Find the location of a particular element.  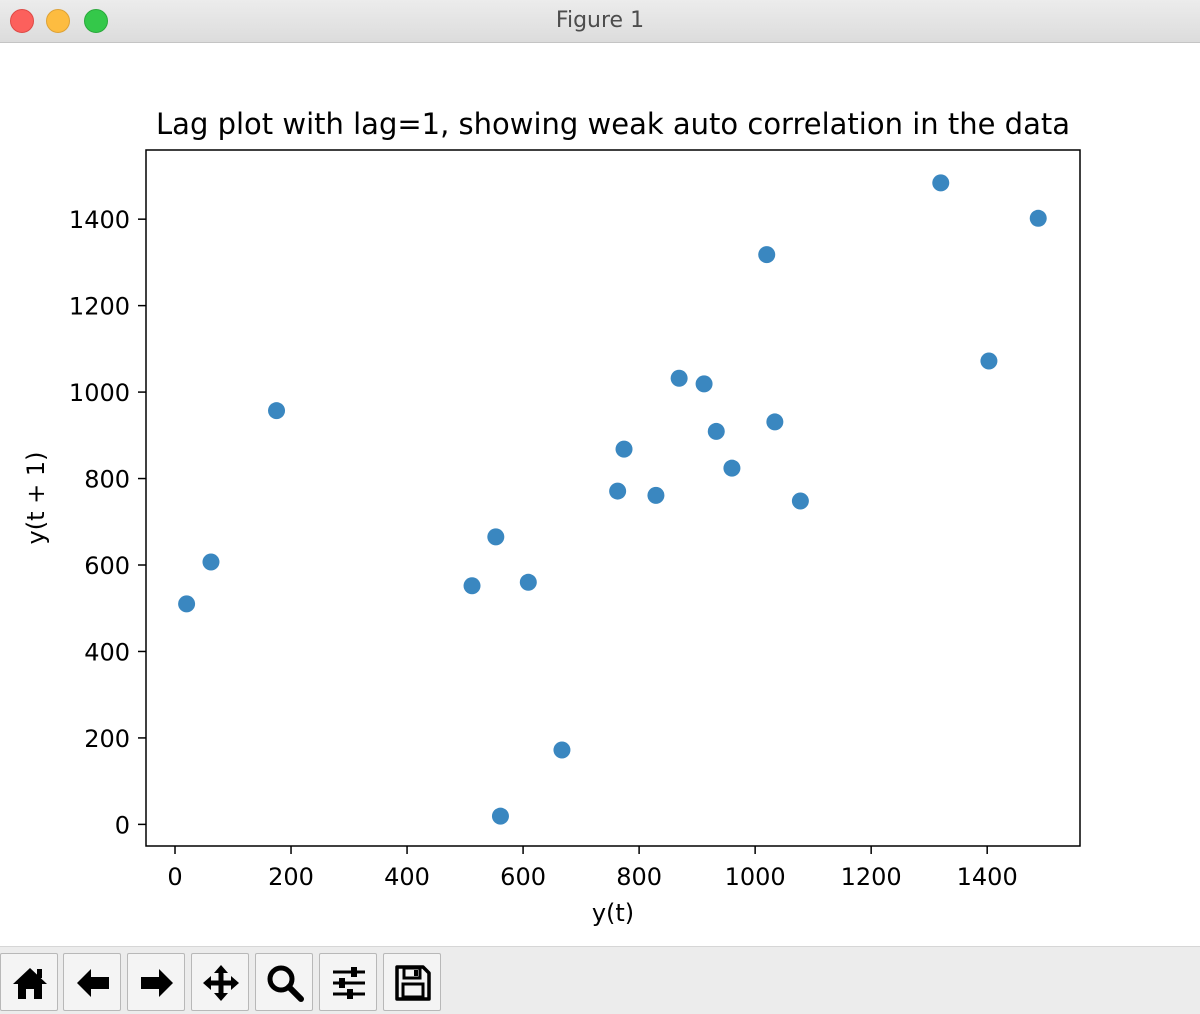

y-tick-label: 1400 is located at coordinates (99, 220).